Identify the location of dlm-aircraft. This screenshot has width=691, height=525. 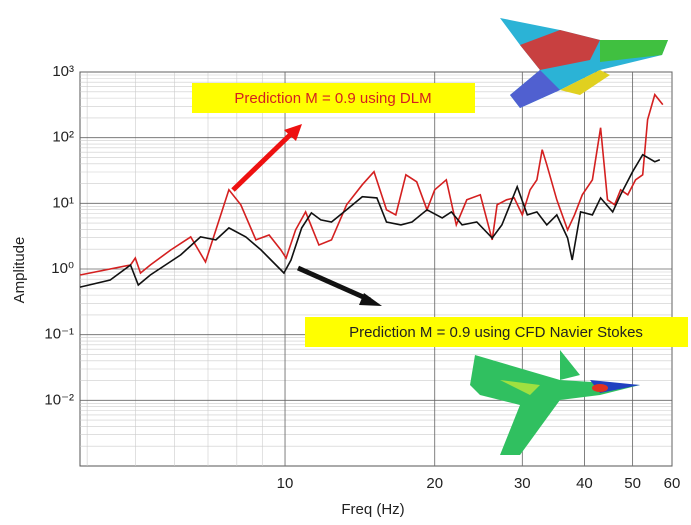
(584, 63).